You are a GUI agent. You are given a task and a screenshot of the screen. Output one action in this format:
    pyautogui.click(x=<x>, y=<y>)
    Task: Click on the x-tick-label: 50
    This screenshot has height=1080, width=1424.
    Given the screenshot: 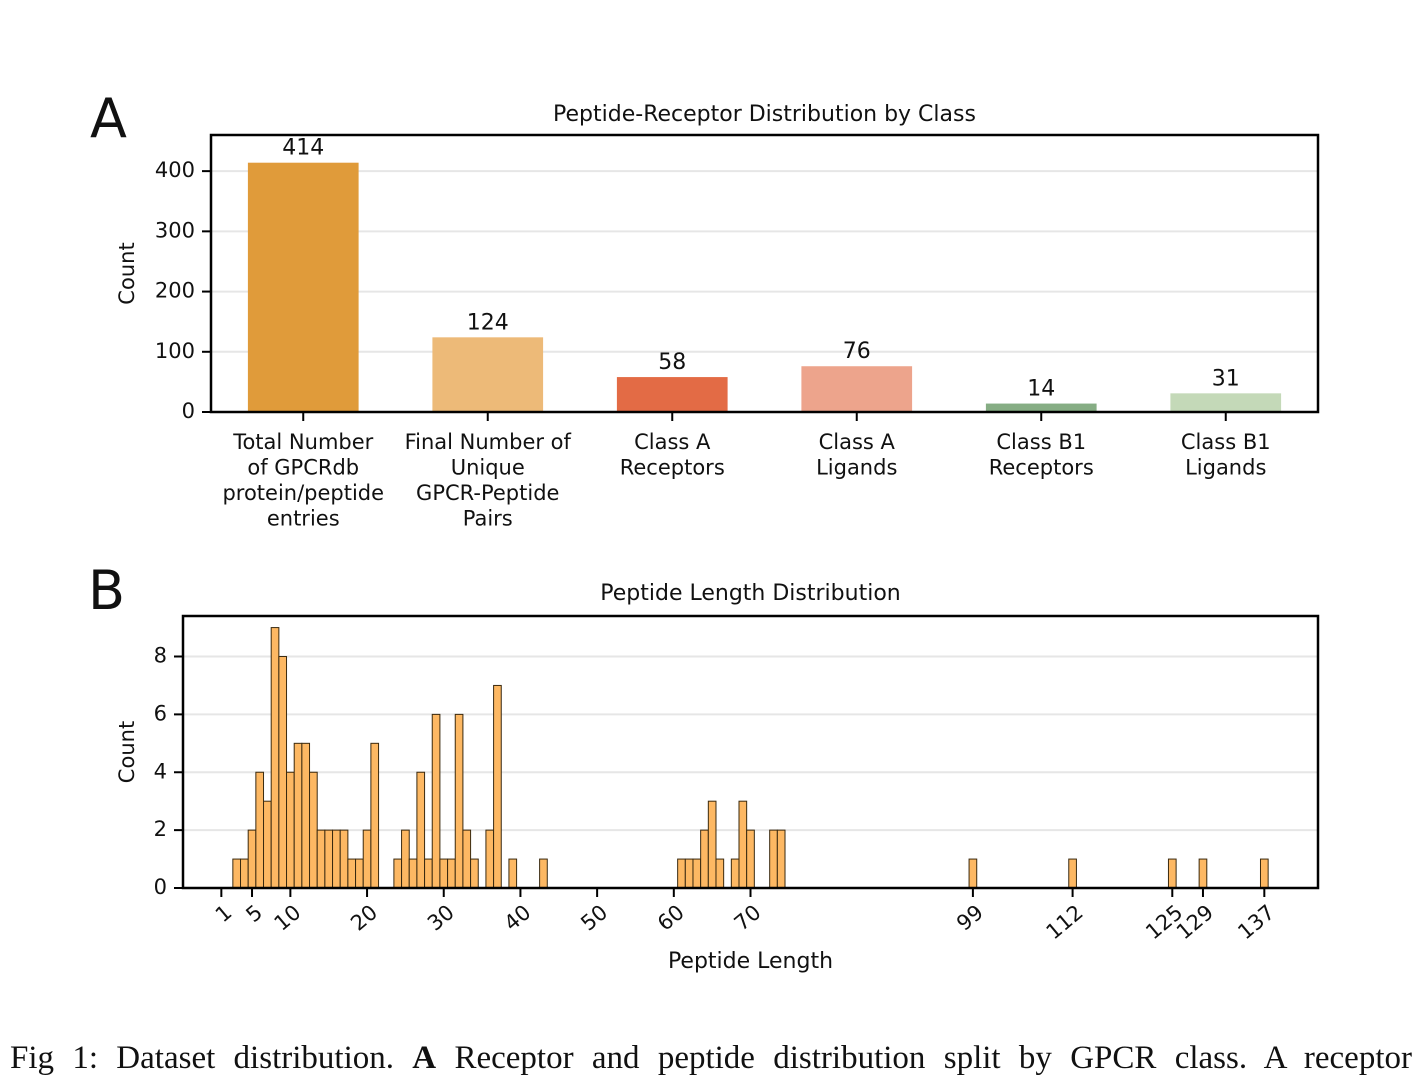 What is the action you would take?
    pyautogui.click(x=594, y=918)
    